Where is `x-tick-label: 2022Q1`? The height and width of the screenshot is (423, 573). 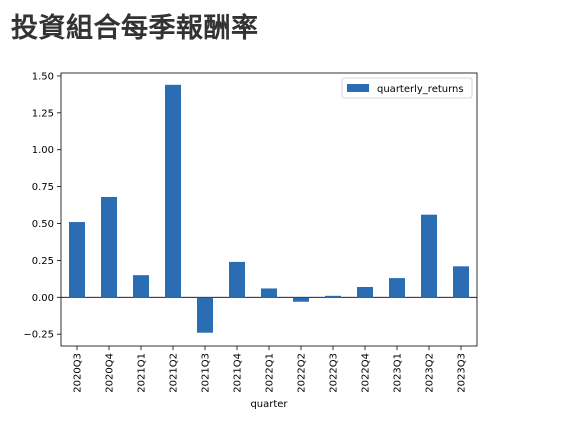
x-tick-label: 2022Q1 is located at coordinates (270, 373).